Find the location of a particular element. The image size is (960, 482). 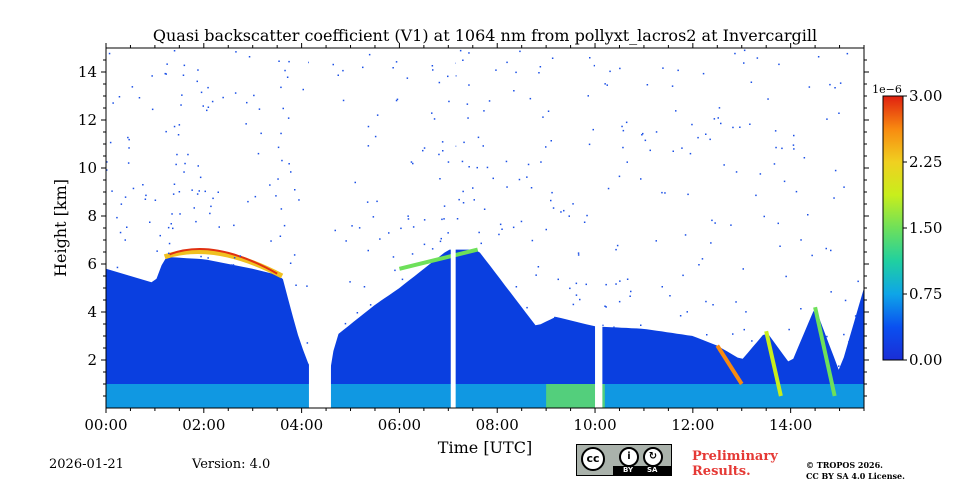

colorbar-tick-label: 3.00 is located at coordinates (925, 96).